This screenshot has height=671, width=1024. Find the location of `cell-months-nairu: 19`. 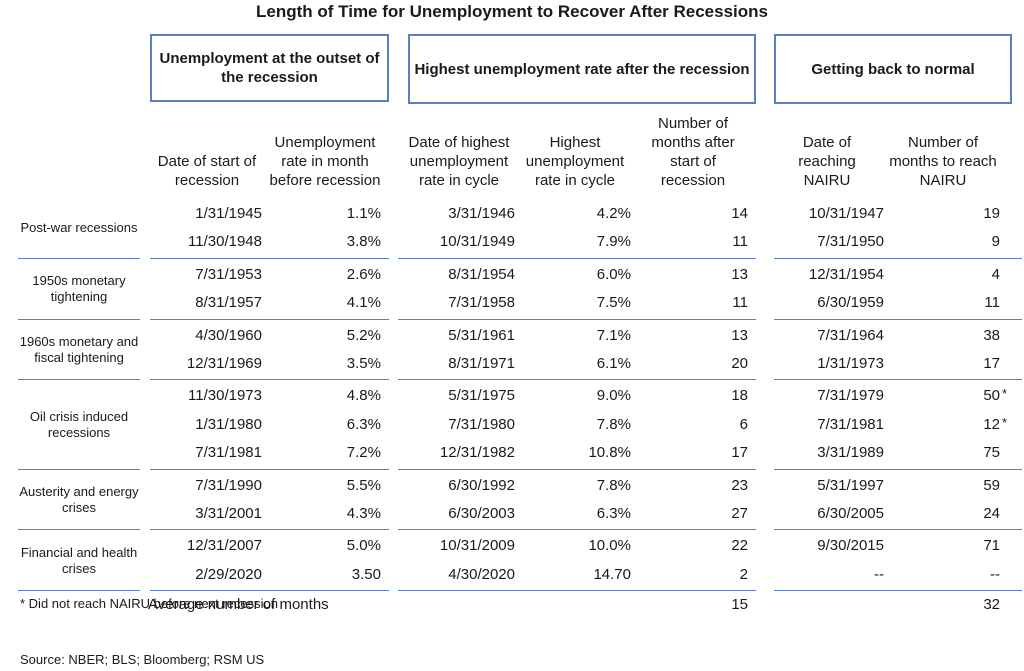

cell-months-nairu: 19 is located at coordinates (991, 213).